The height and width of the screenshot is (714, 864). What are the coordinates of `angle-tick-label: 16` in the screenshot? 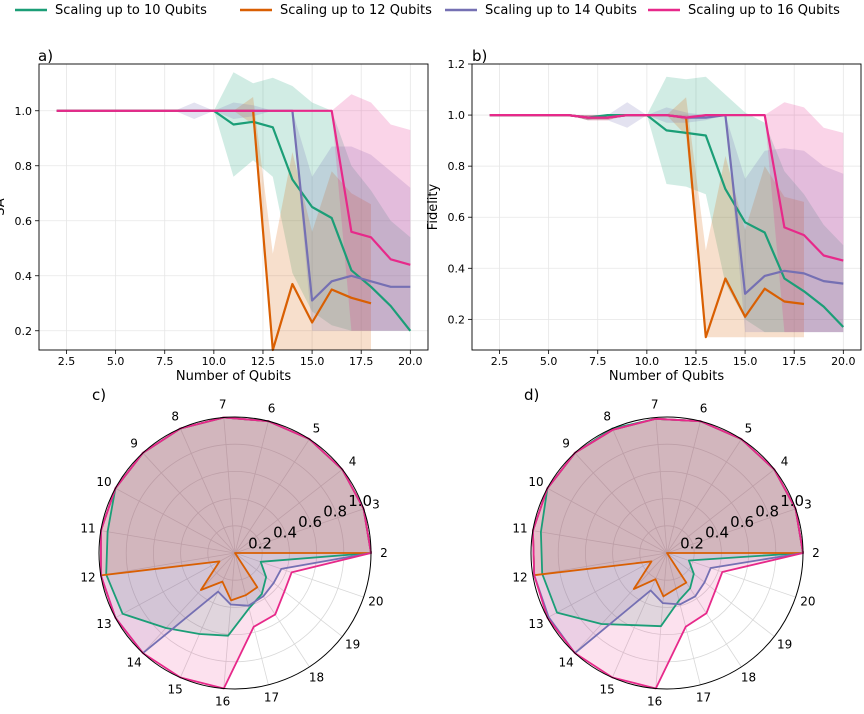 It's located at (654, 701).